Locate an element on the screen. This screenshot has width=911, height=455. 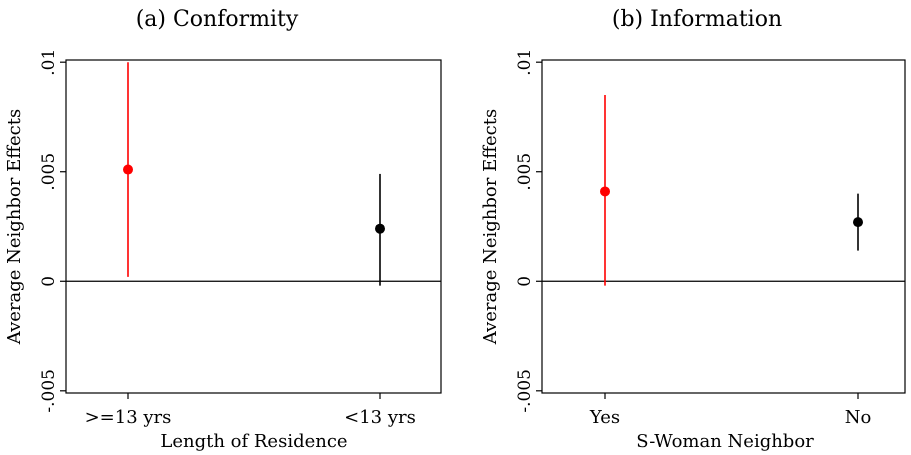
x-tick-label: No is located at coordinates (858, 417).